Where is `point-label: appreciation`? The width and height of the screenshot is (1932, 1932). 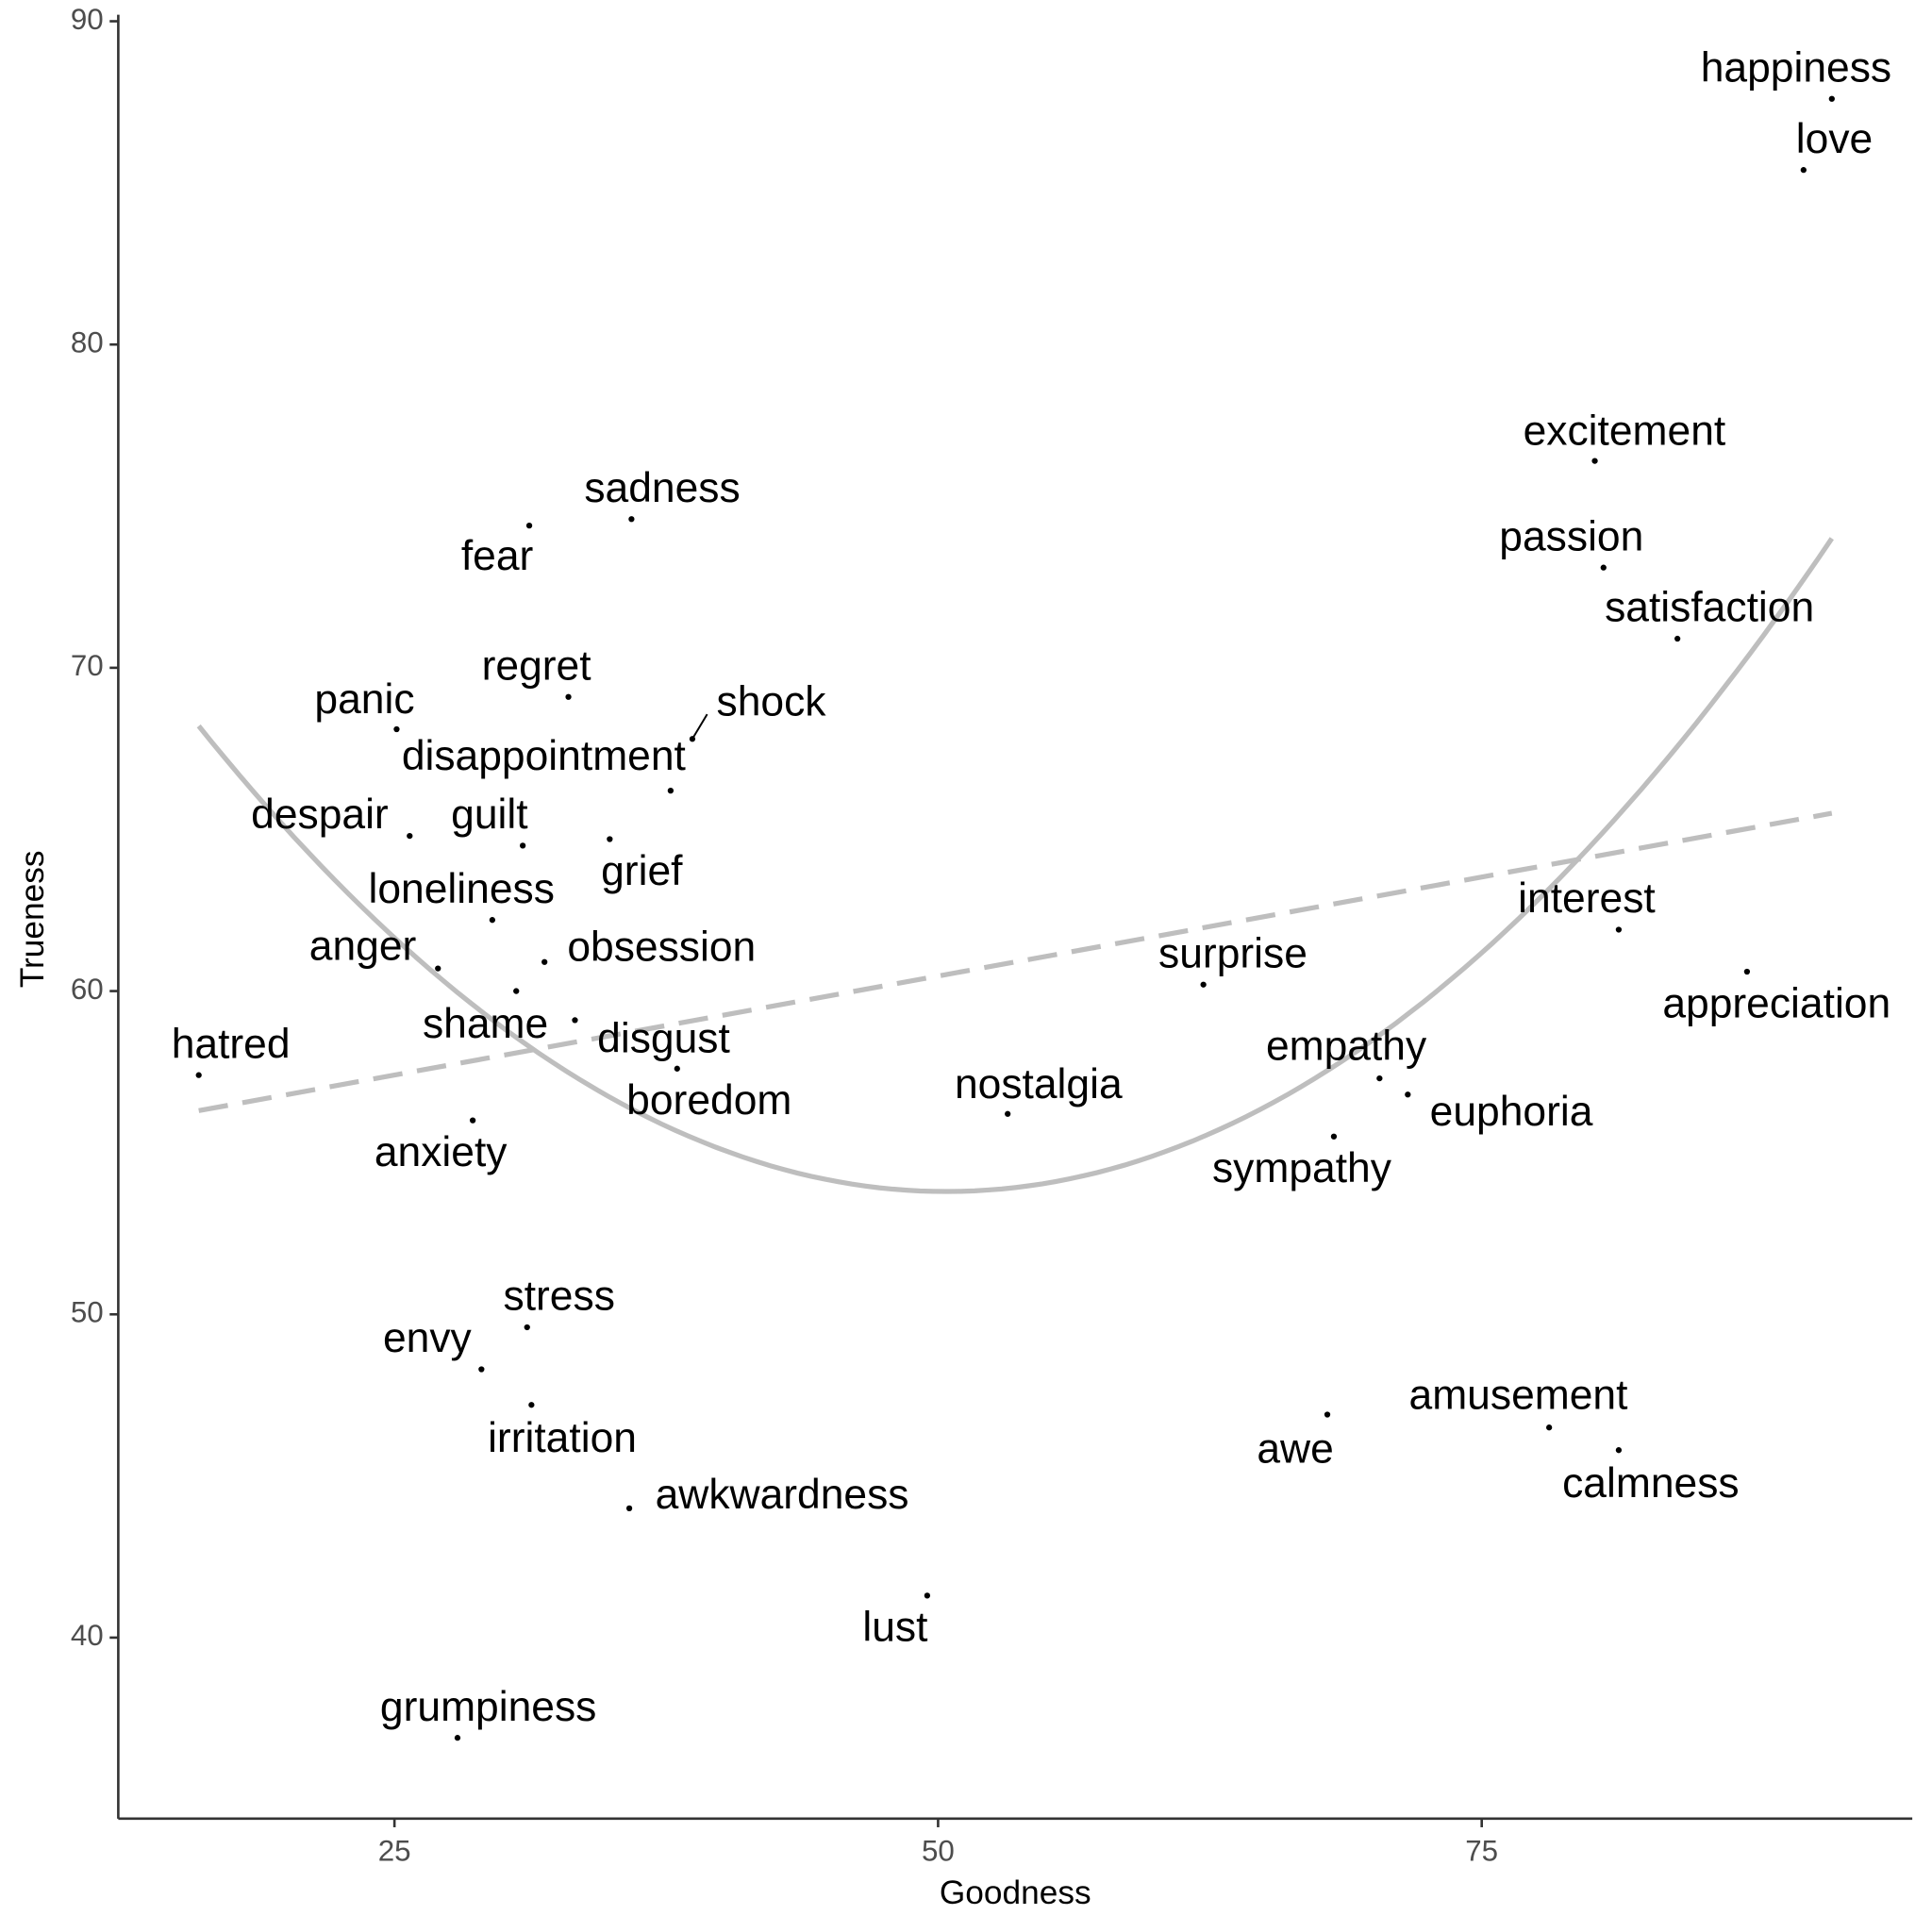
point-label: appreciation is located at coordinates (1776, 1003).